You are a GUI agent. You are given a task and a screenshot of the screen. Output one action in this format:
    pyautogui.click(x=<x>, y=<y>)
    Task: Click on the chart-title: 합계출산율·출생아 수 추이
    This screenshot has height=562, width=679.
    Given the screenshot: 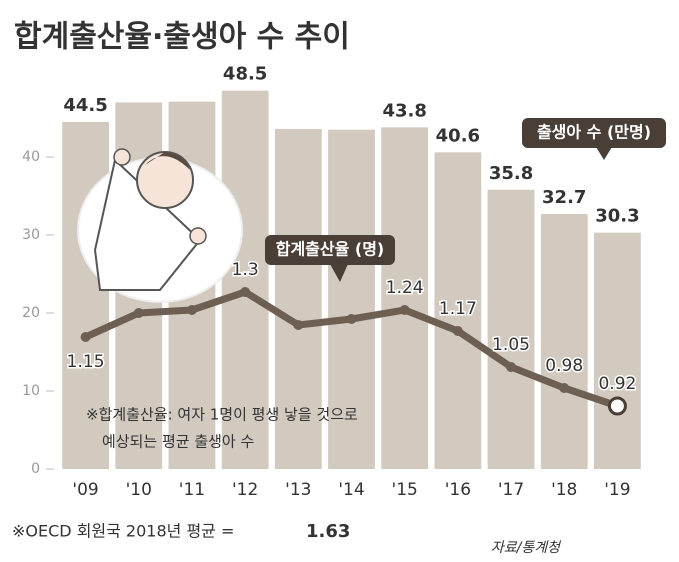 What is the action you would take?
    pyautogui.click(x=182, y=37)
    